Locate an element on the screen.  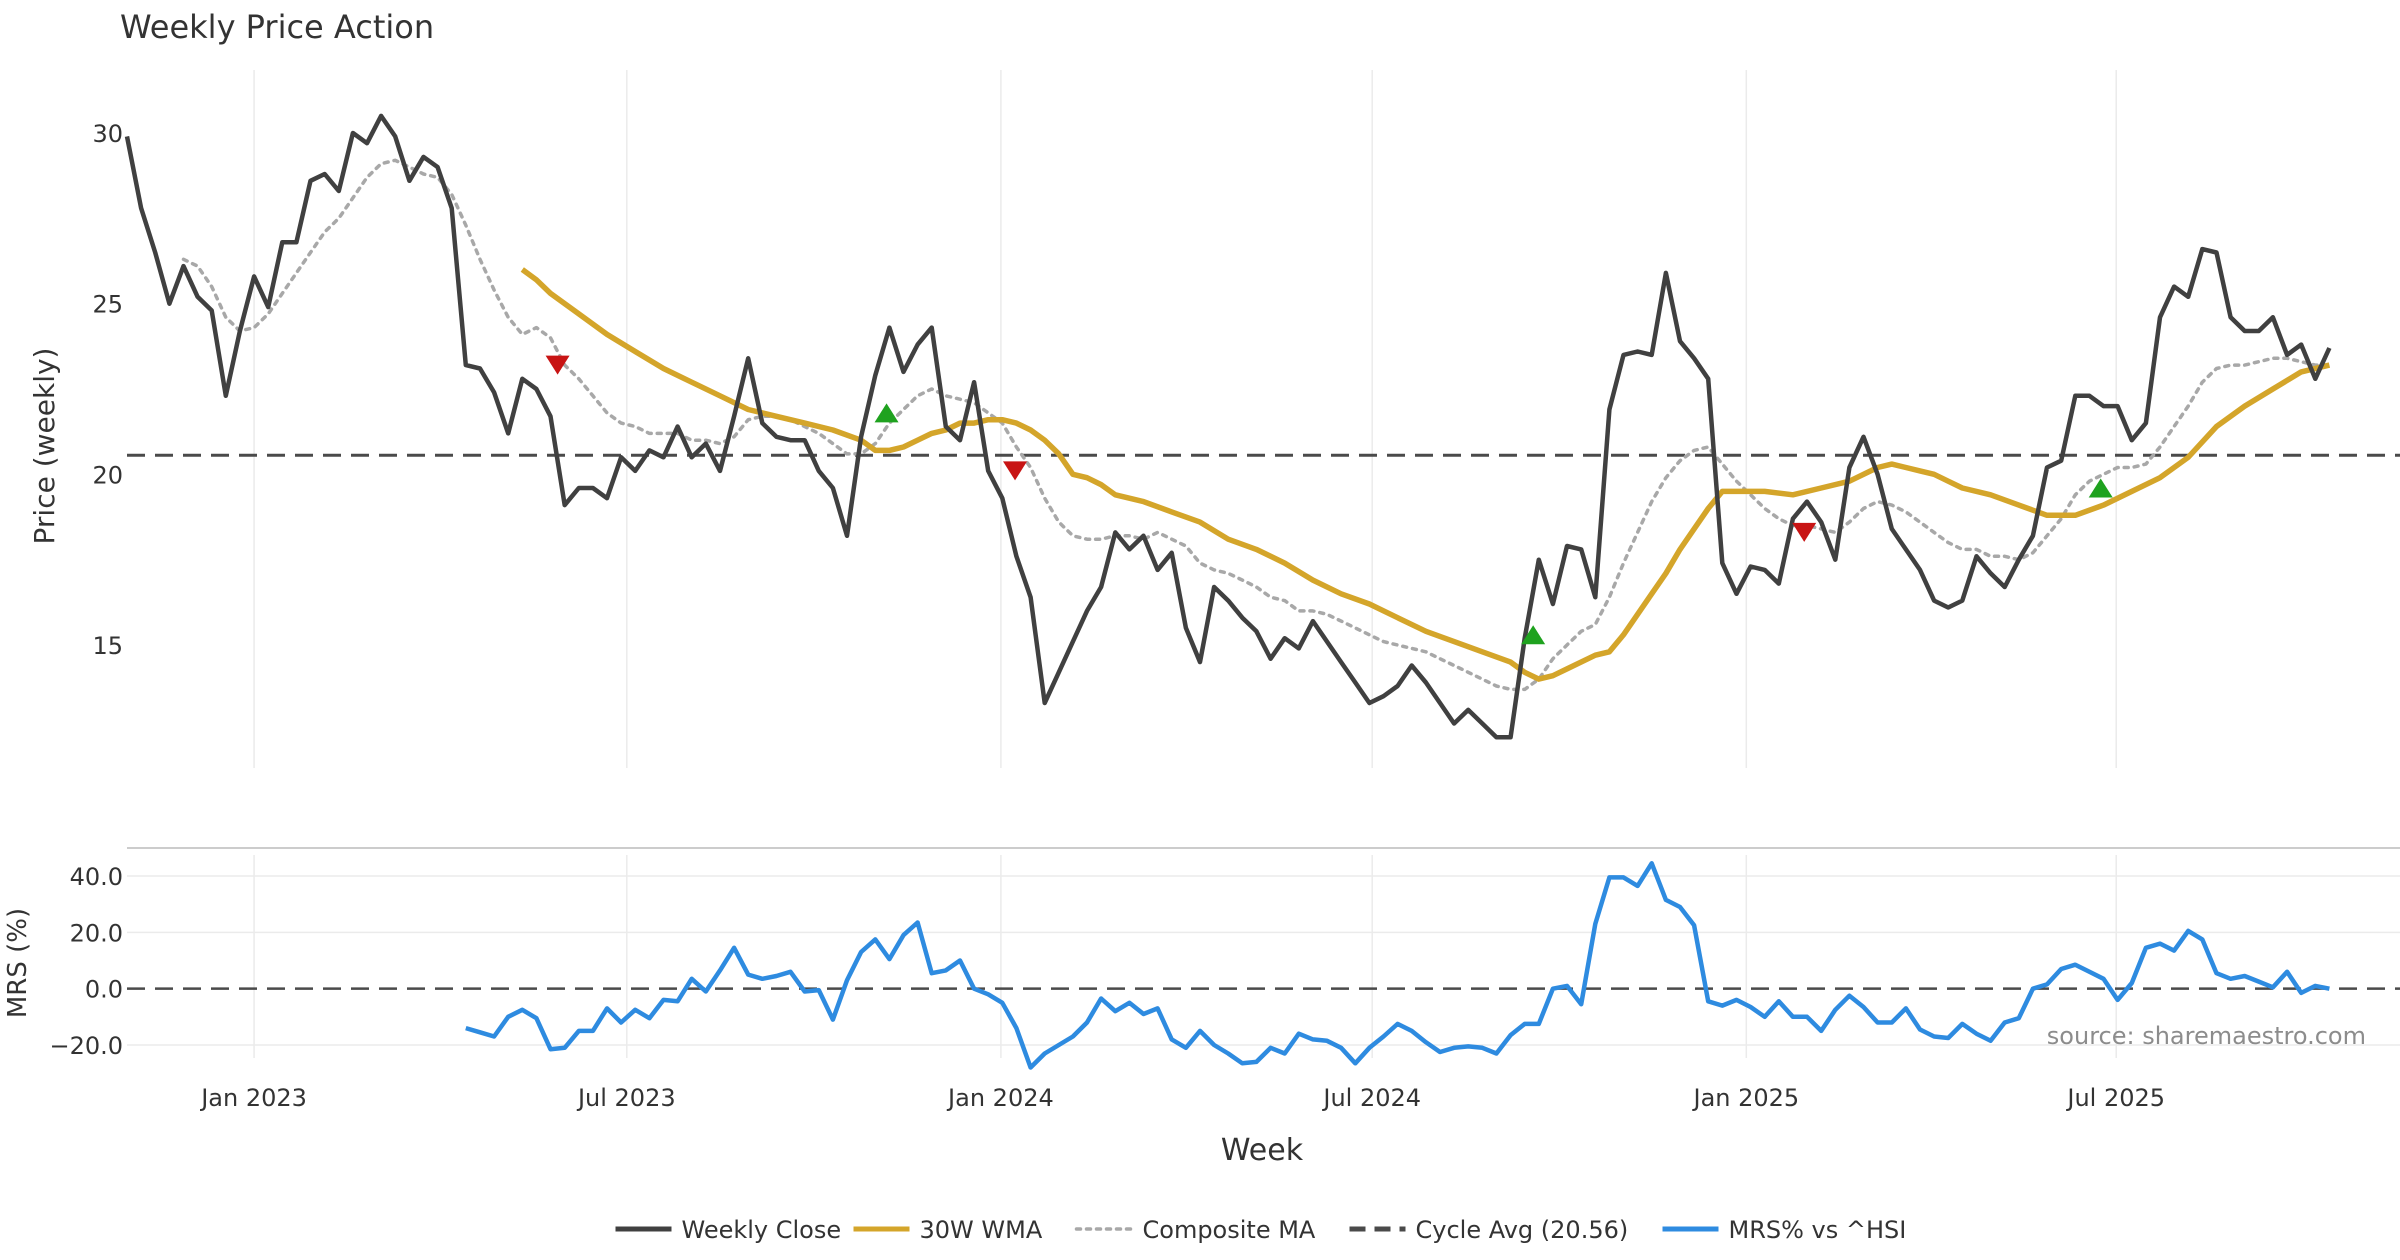
legend-label-mrs: MRS% vs ^HSI is located at coordinates (1818, 1230).